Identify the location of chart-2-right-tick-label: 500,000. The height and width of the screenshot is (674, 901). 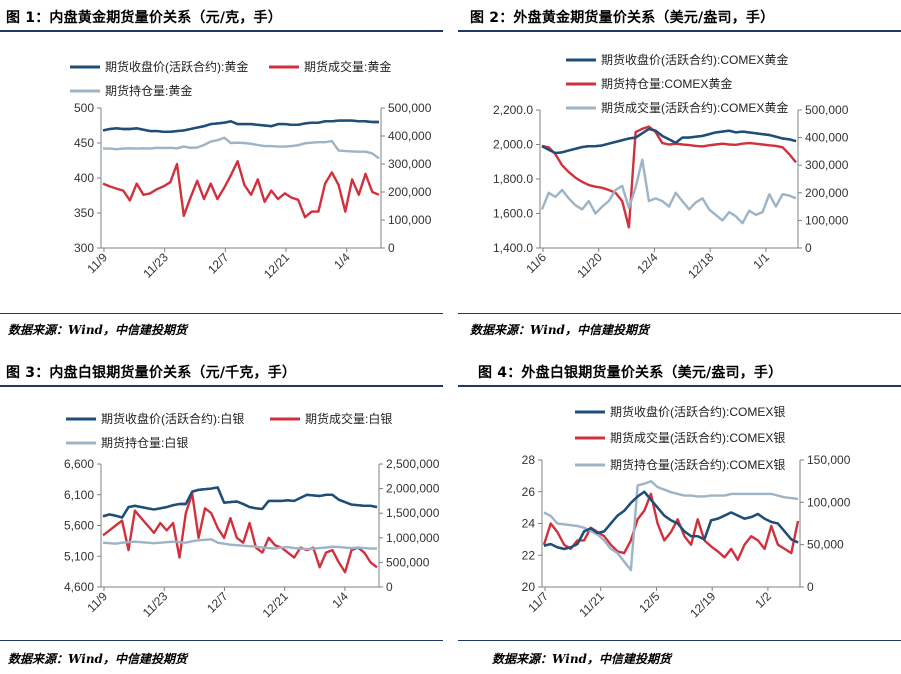
(827, 110).